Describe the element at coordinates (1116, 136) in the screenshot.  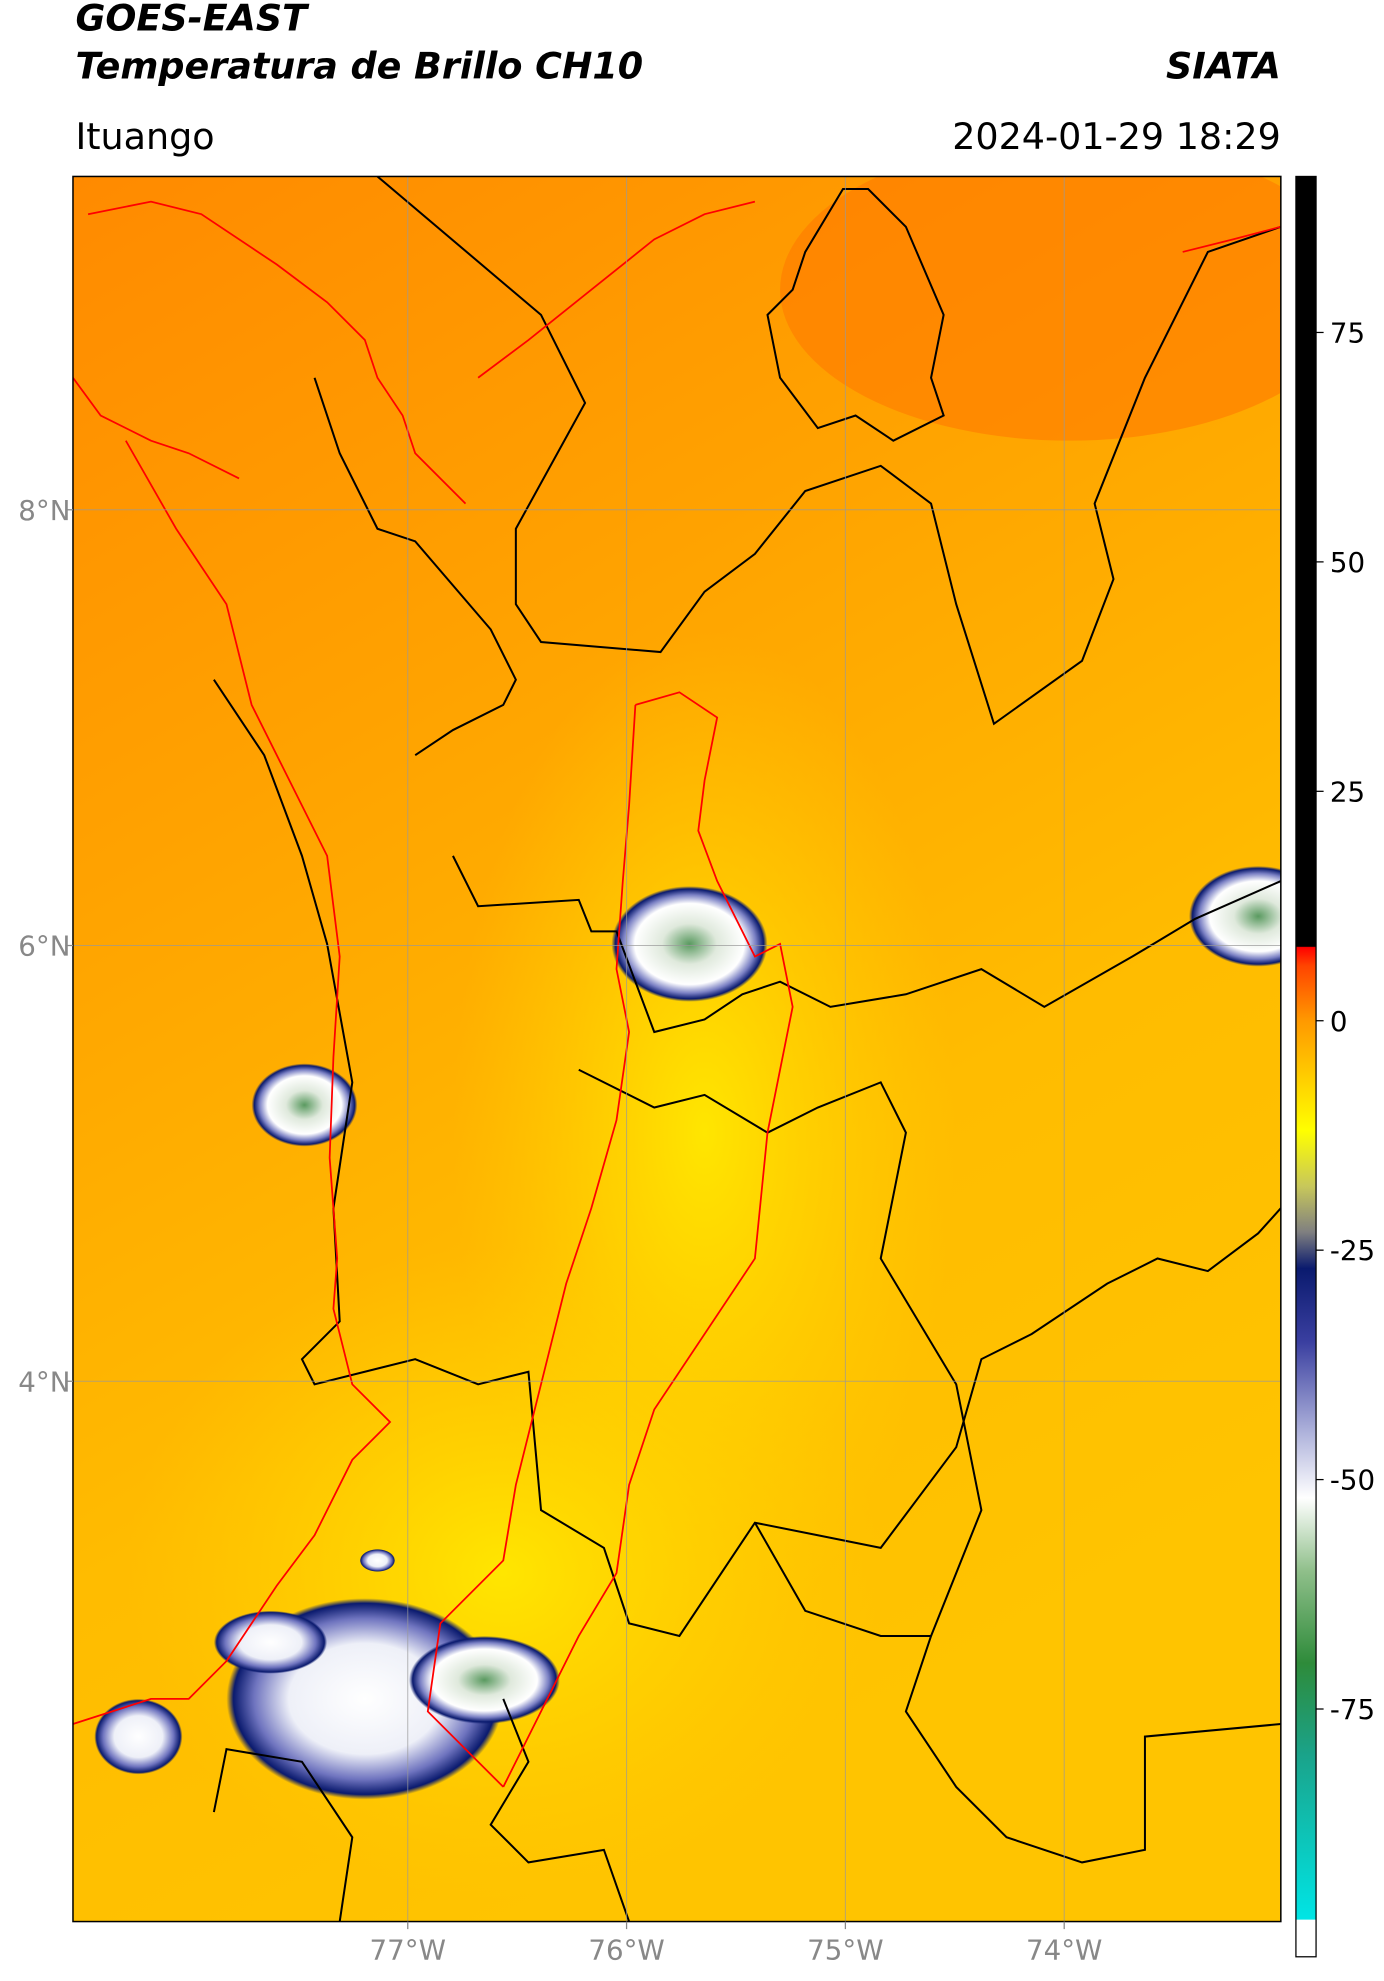
I see `timestamp: 2024-01-29 18:29` at that location.